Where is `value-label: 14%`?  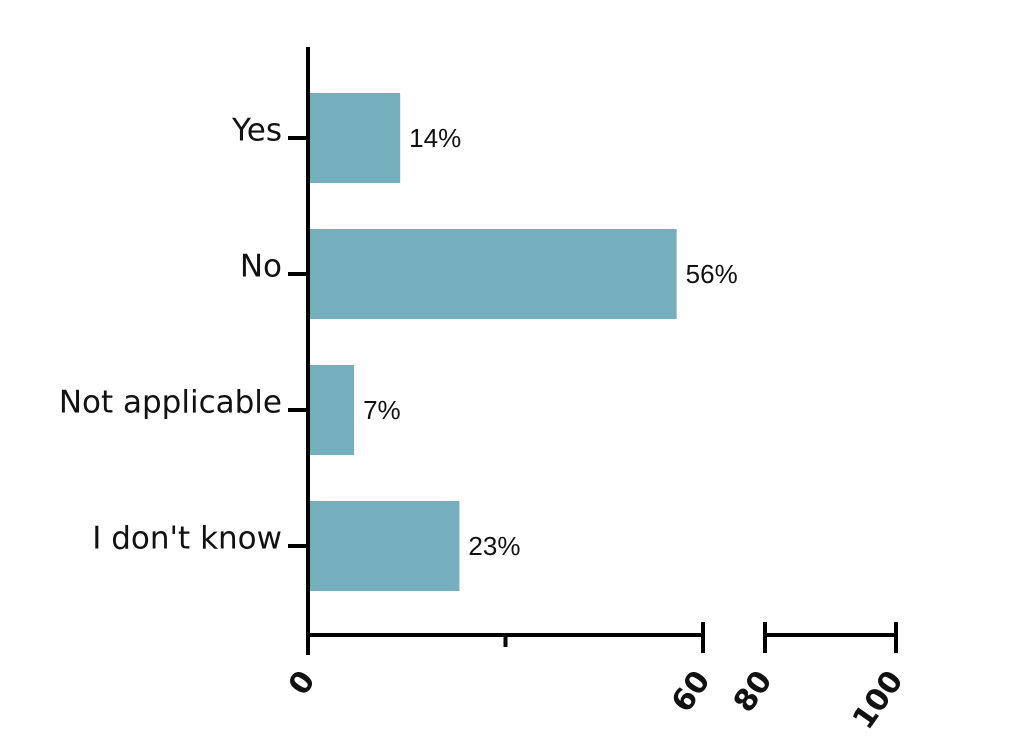 value-label: 14% is located at coordinates (435, 138).